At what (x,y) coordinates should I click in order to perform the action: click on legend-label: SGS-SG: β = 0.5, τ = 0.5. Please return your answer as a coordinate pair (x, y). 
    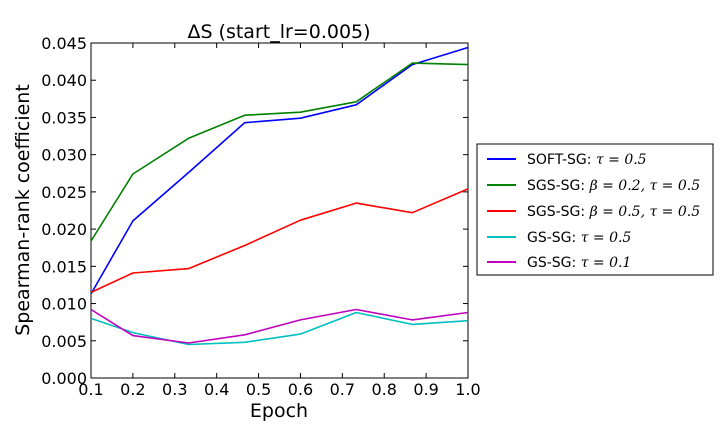
    Looking at the image, I should click on (613, 212).